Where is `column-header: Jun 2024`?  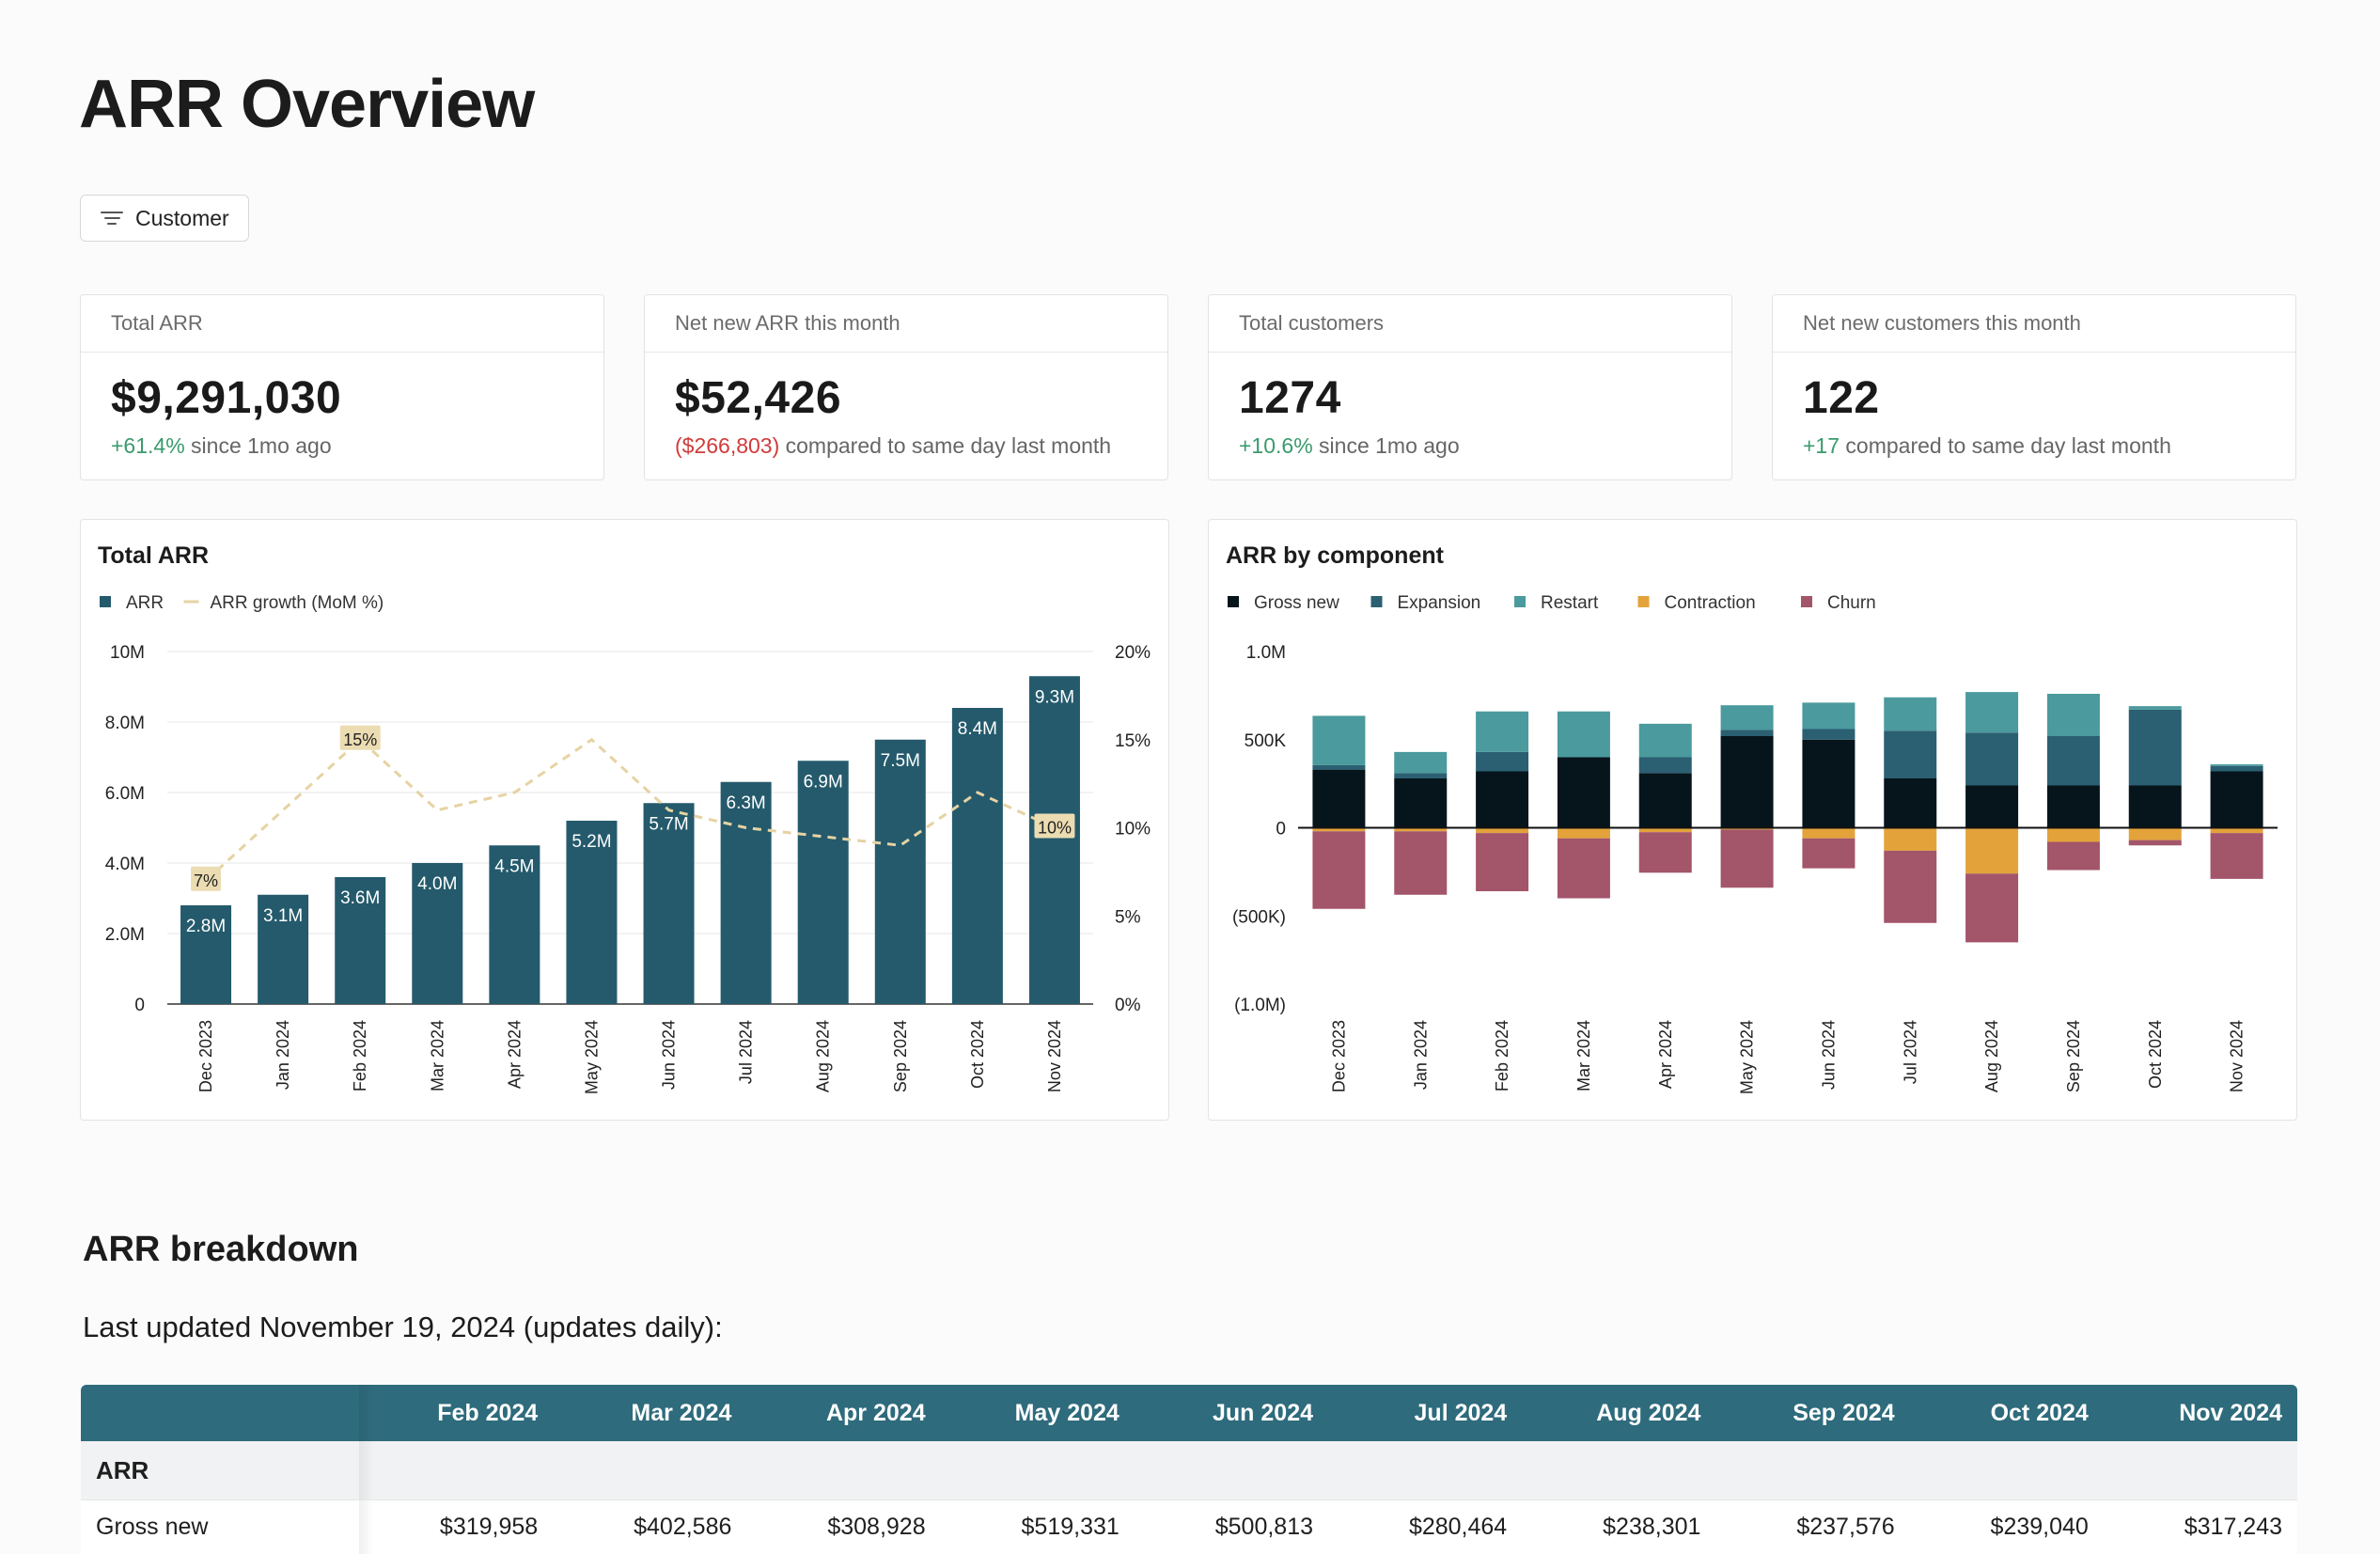
column-header: Jun 2024 is located at coordinates (1263, 1413).